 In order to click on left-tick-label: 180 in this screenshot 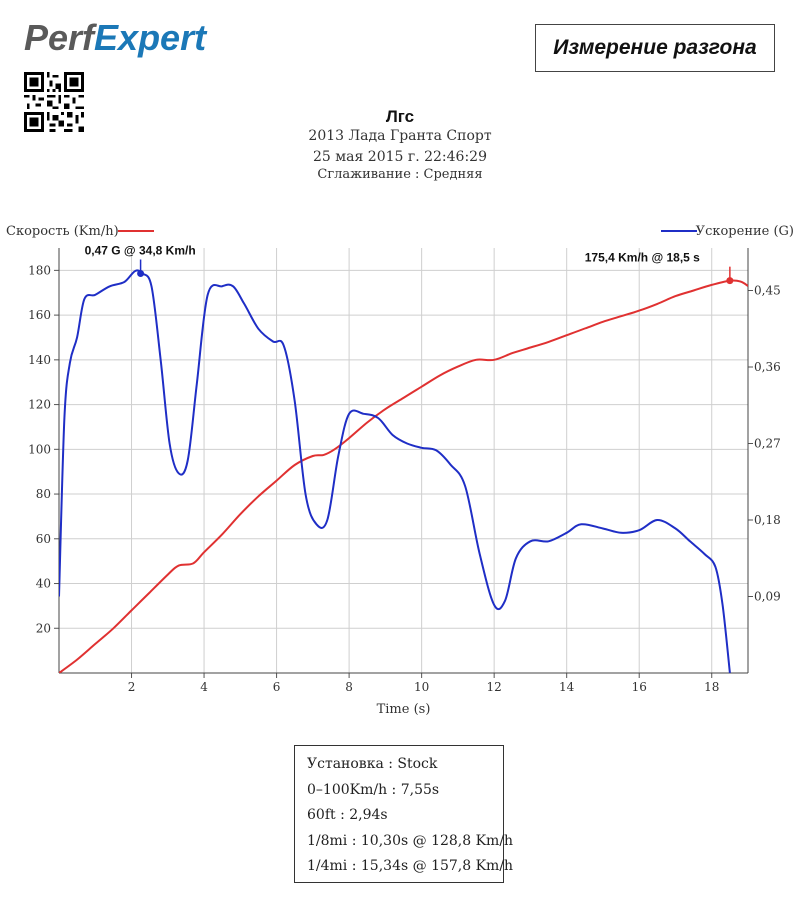, I will do `click(39, 270)`.